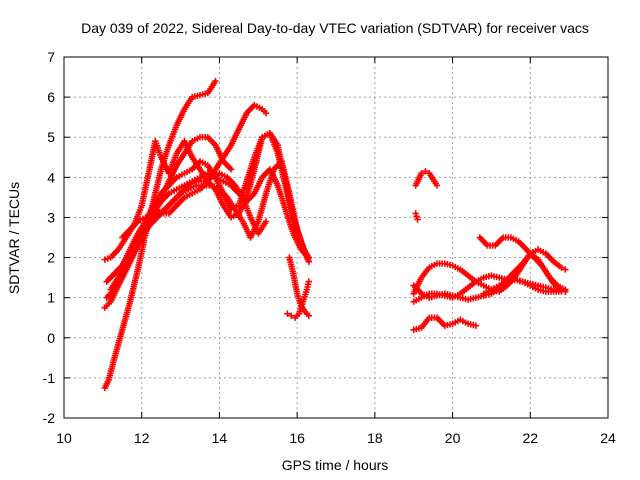 This screenshot has height=480, width=640. What do you see at coordinates (220, 438) in the screenshot?
I see `x-tick-label: 14` at bounding box center [220, 438].